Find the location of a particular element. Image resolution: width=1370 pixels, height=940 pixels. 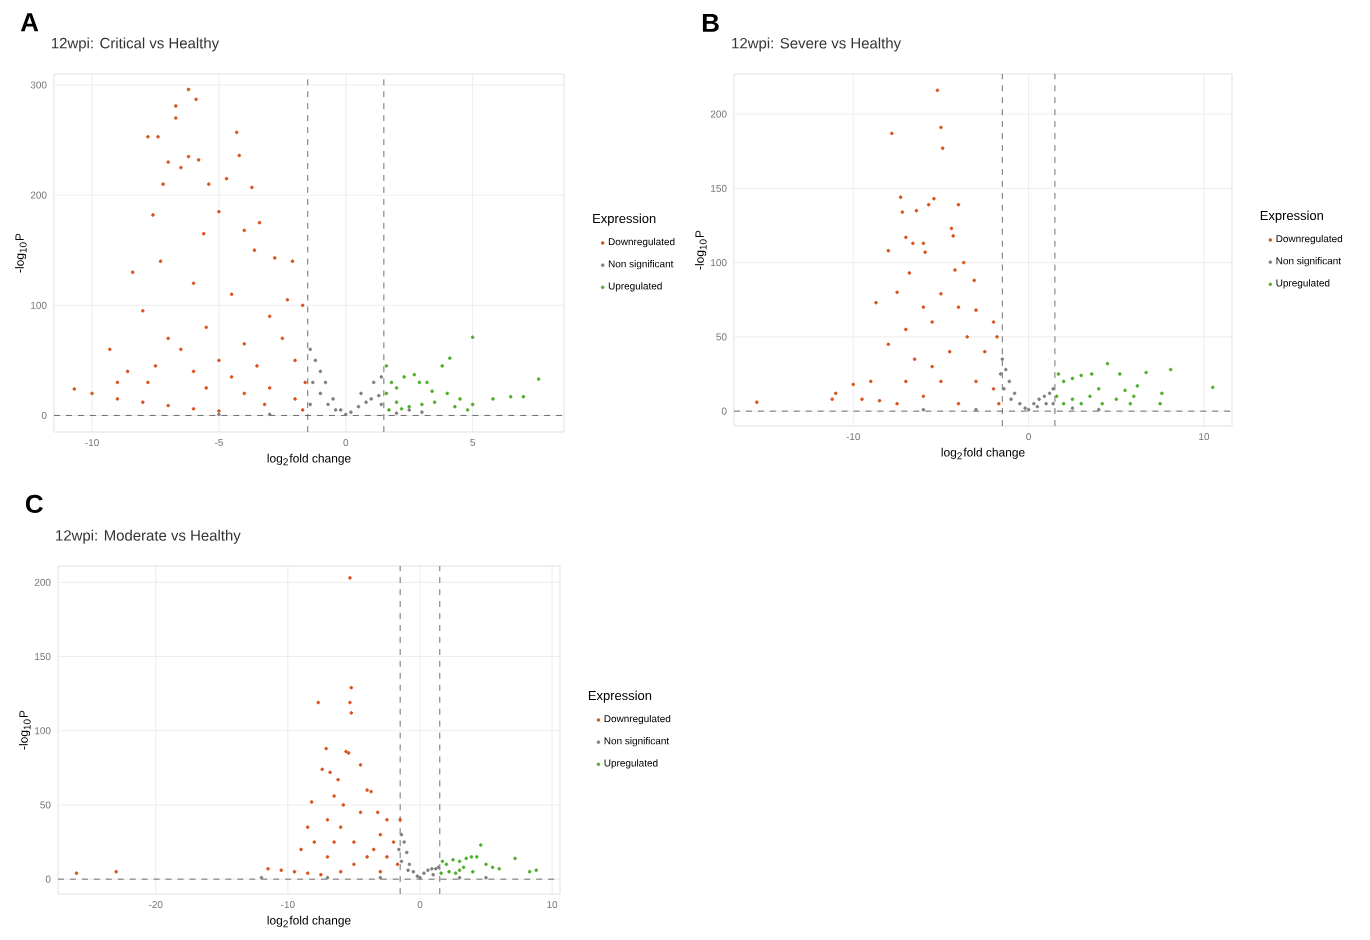

text: A is located at coordinates (29, 22).